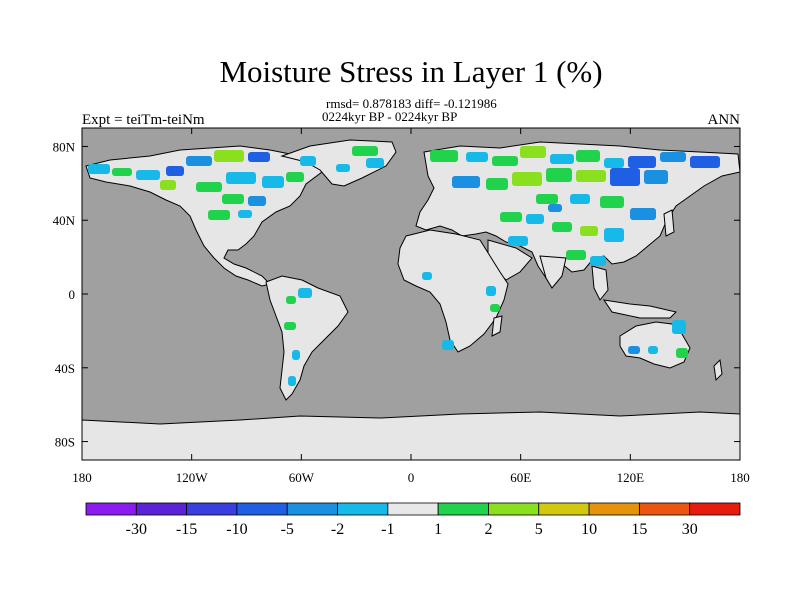 The image size is (800, 605). I want to click on land-antarctica, so click(411, 435).